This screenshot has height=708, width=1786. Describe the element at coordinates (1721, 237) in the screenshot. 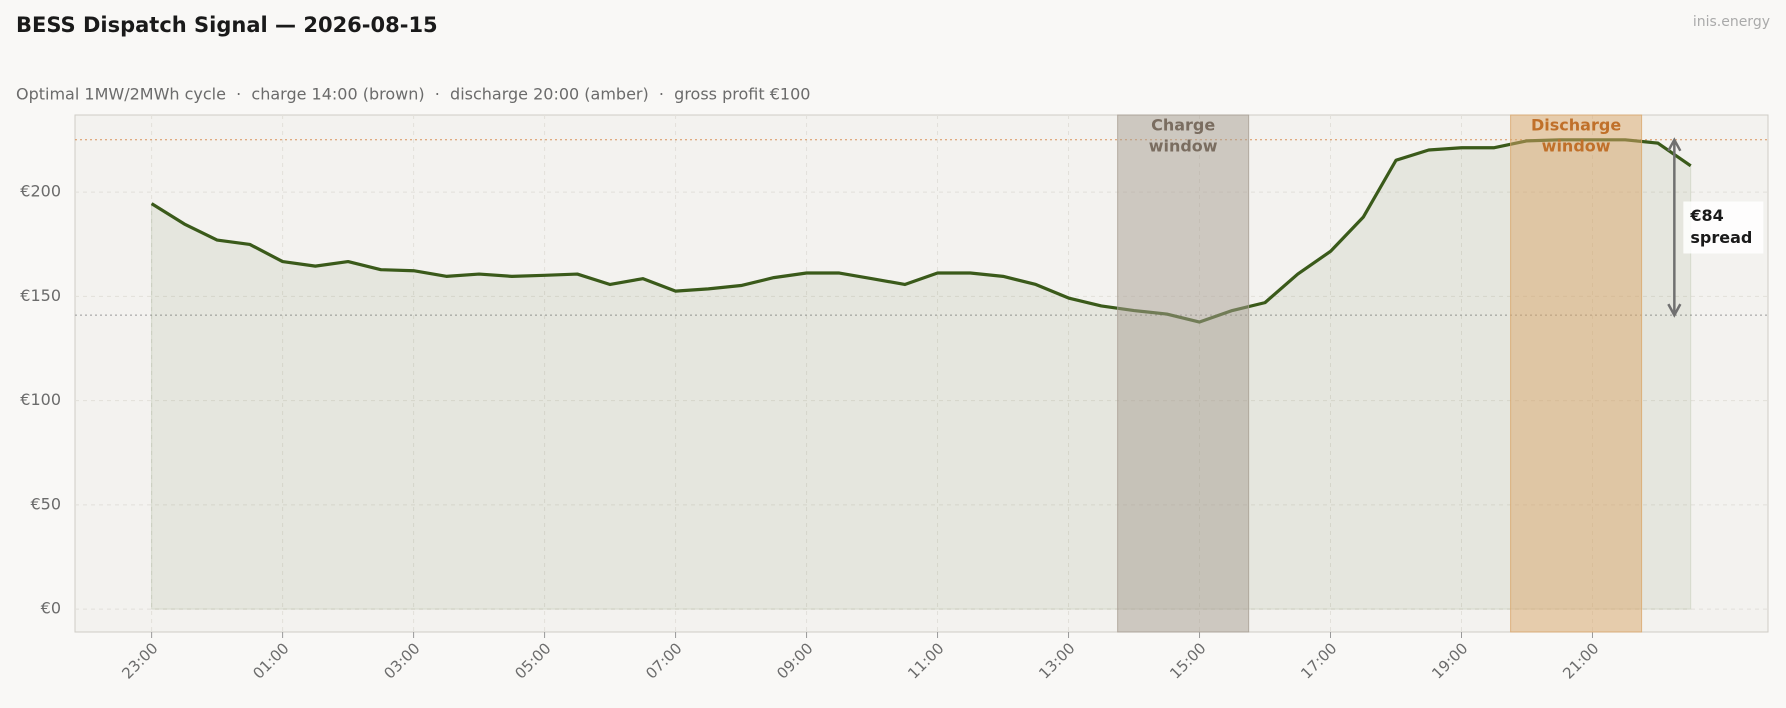

I see `spread-label: spread` at that location.